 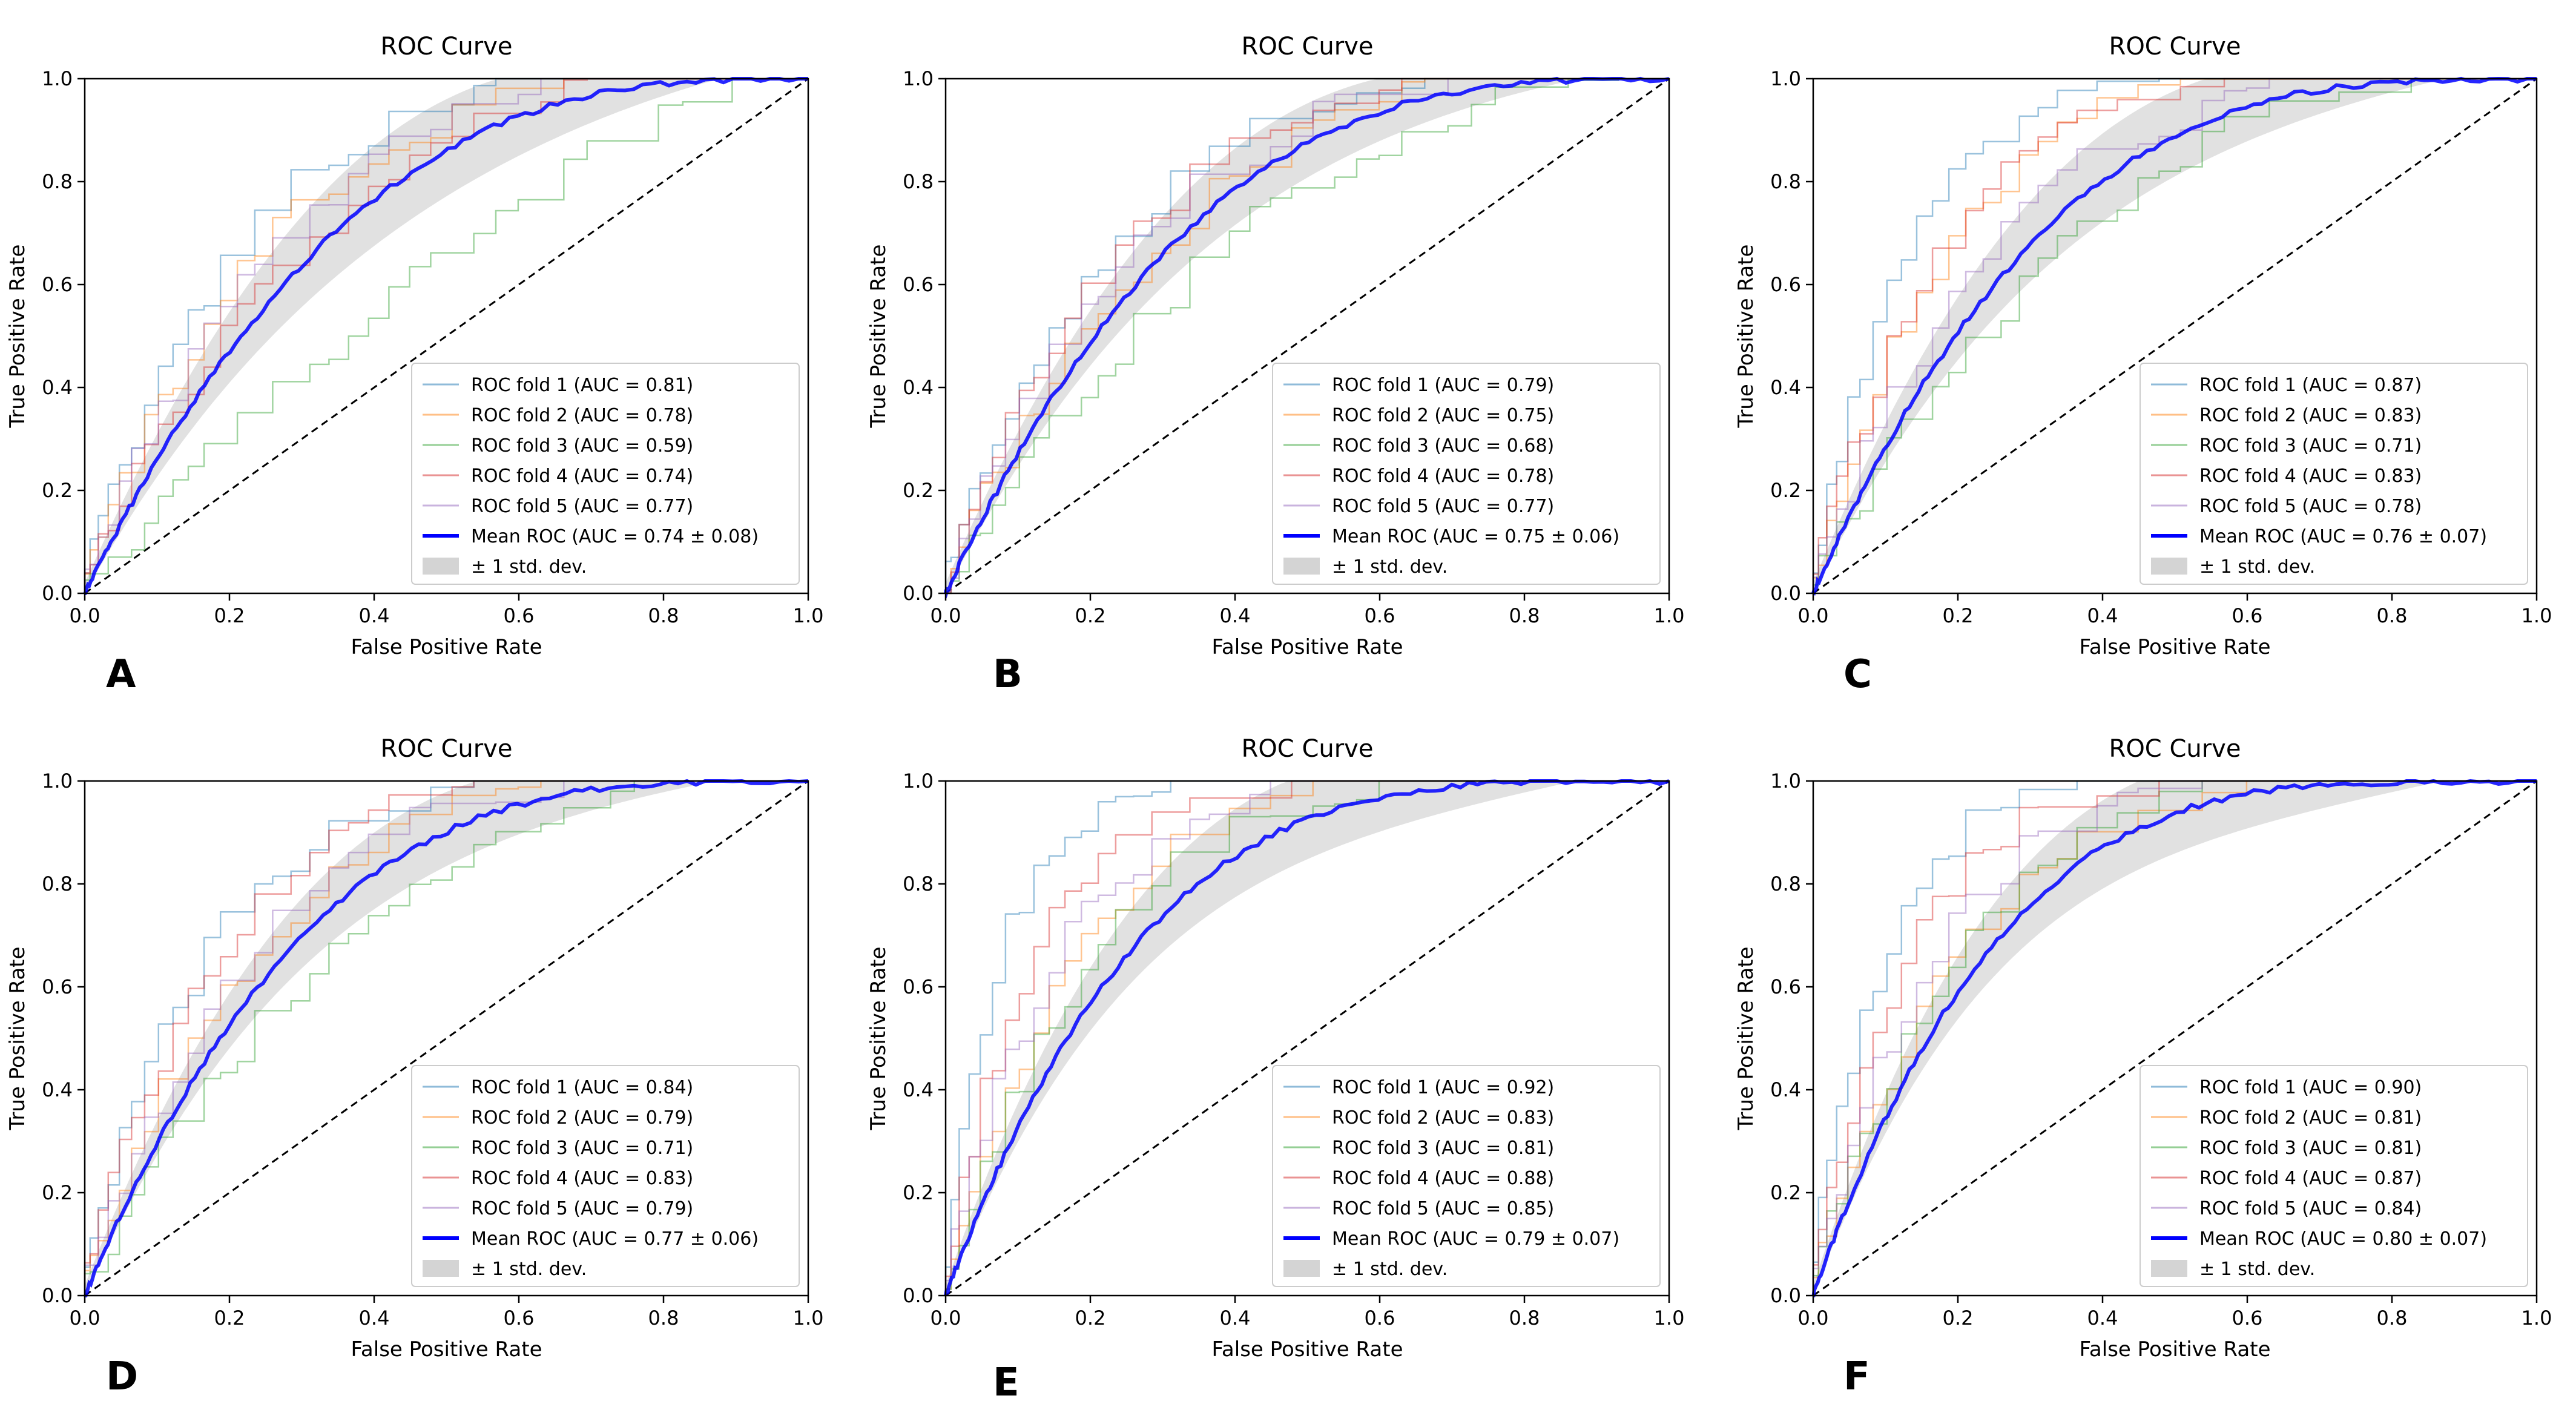 What do you see at coordinates (1443, 415) in the screenshot?
I see `legend-fold-2-label: ROC fold 2 (AUC = 0.75)` at bounding box center [1443, 415].